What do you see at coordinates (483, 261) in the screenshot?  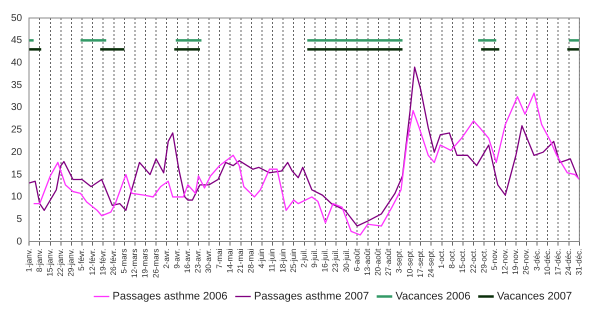 I see `x-tick-label: 29-oct.` at bounding box center [483, 261].